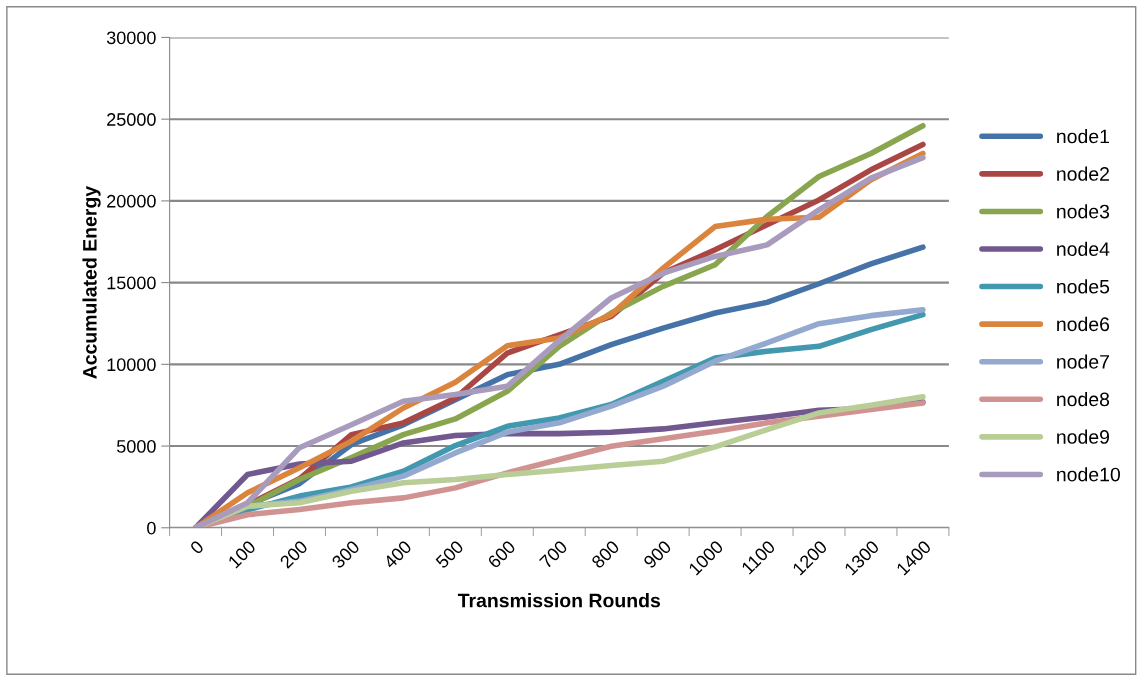  Describe the element at coordinates (294, 554) in the screenshot. I see `x-tick-label: 200` at that location.